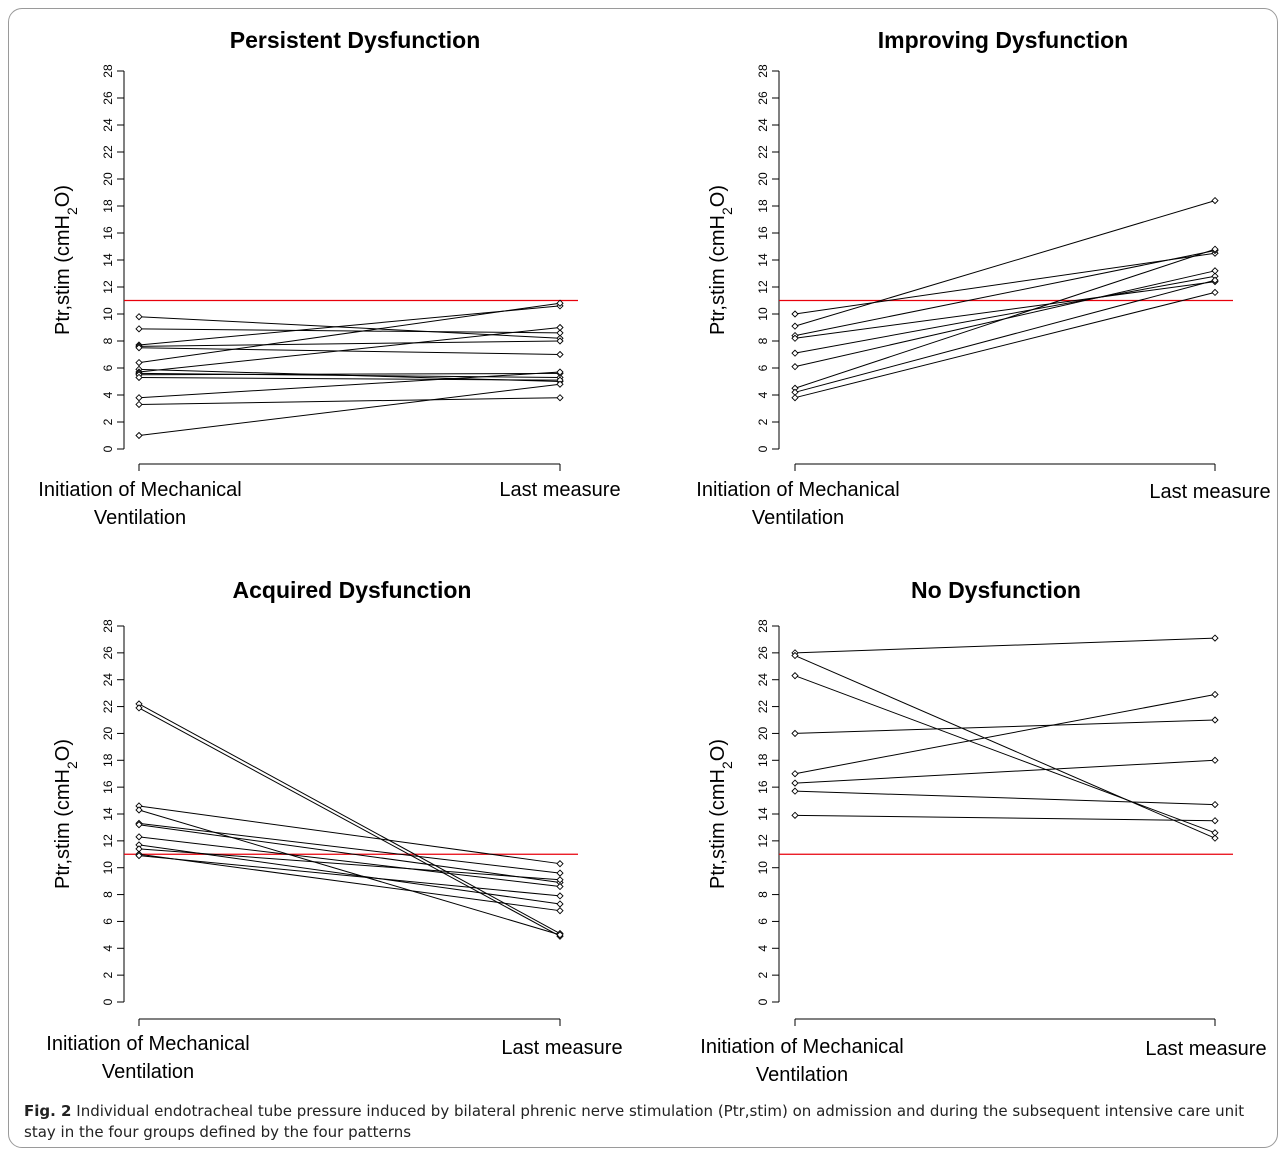  Describe the element at coordinates (48, 1111) in the screenshot. I see `caption-label: Fig. 2` at that location.